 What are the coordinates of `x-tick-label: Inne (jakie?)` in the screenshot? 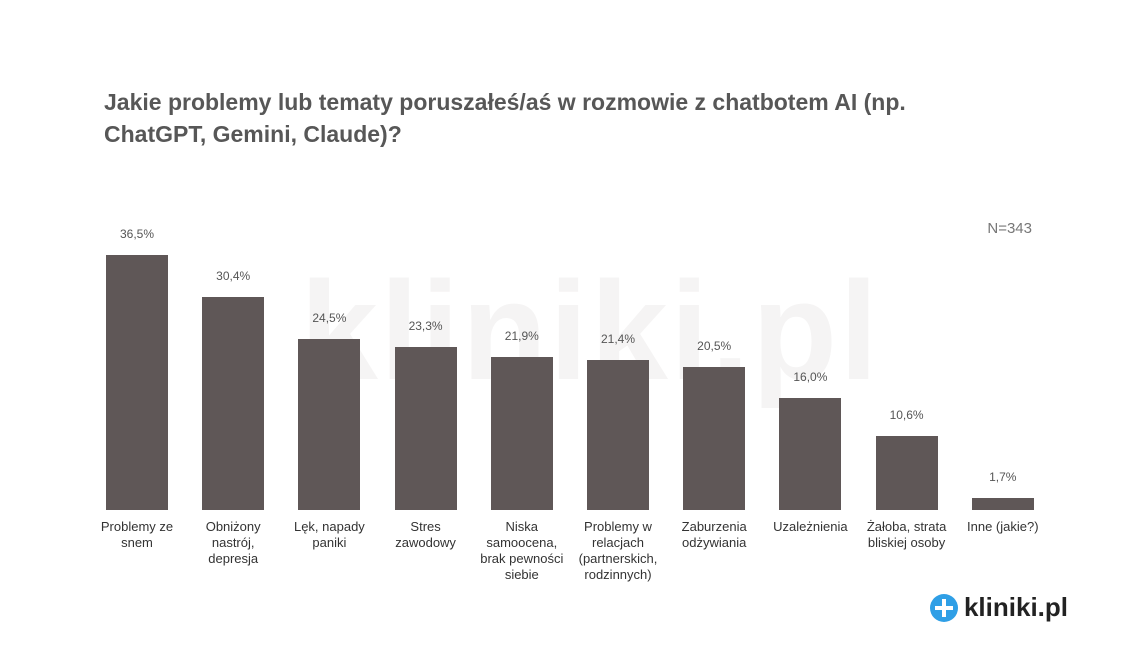 It's located at (1003, 526).